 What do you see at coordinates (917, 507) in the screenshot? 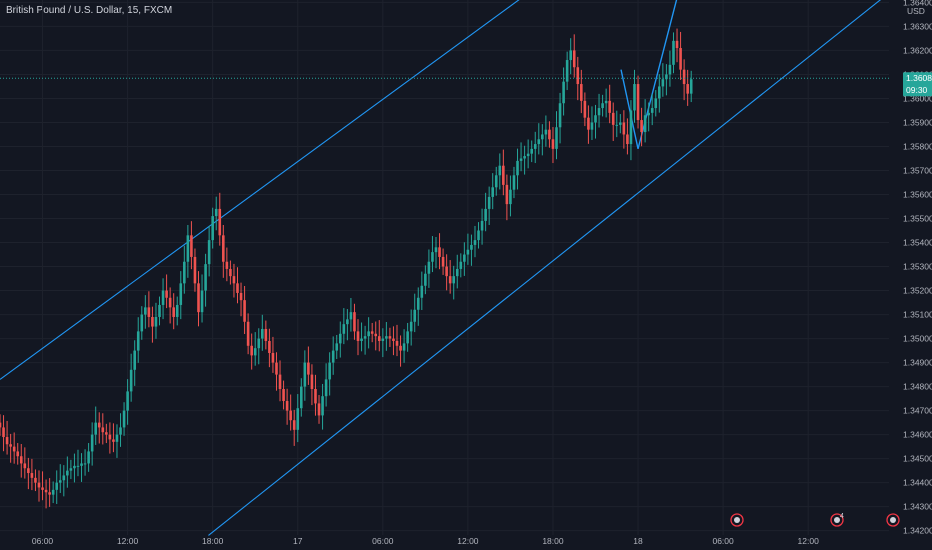
I see `price-tick-label: 1.34300` at bounding box center [917, 507].